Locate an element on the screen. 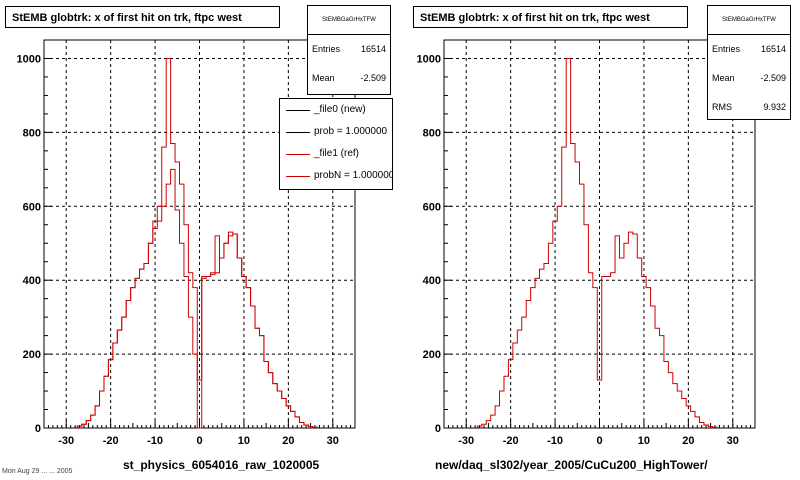 The width and height of the screenshot is (800, 480). legend-label: _file1 (ref) is located at coordinates (337, 153).